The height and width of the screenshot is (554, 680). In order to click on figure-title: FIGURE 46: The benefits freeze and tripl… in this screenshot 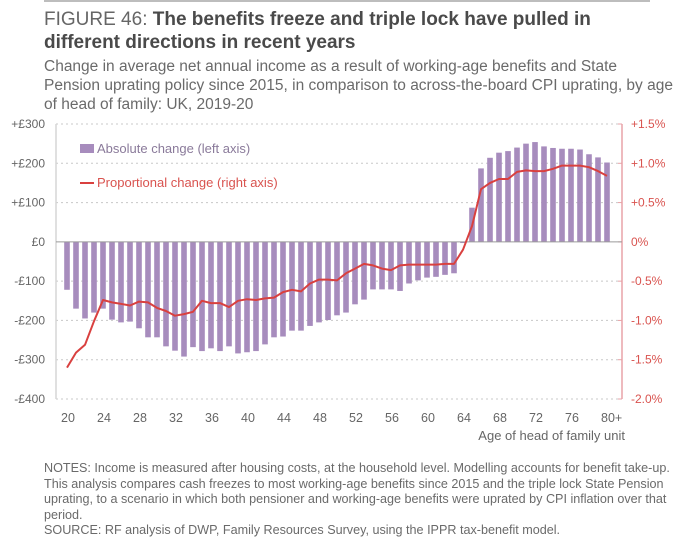, I will do `click(354, 31)`.